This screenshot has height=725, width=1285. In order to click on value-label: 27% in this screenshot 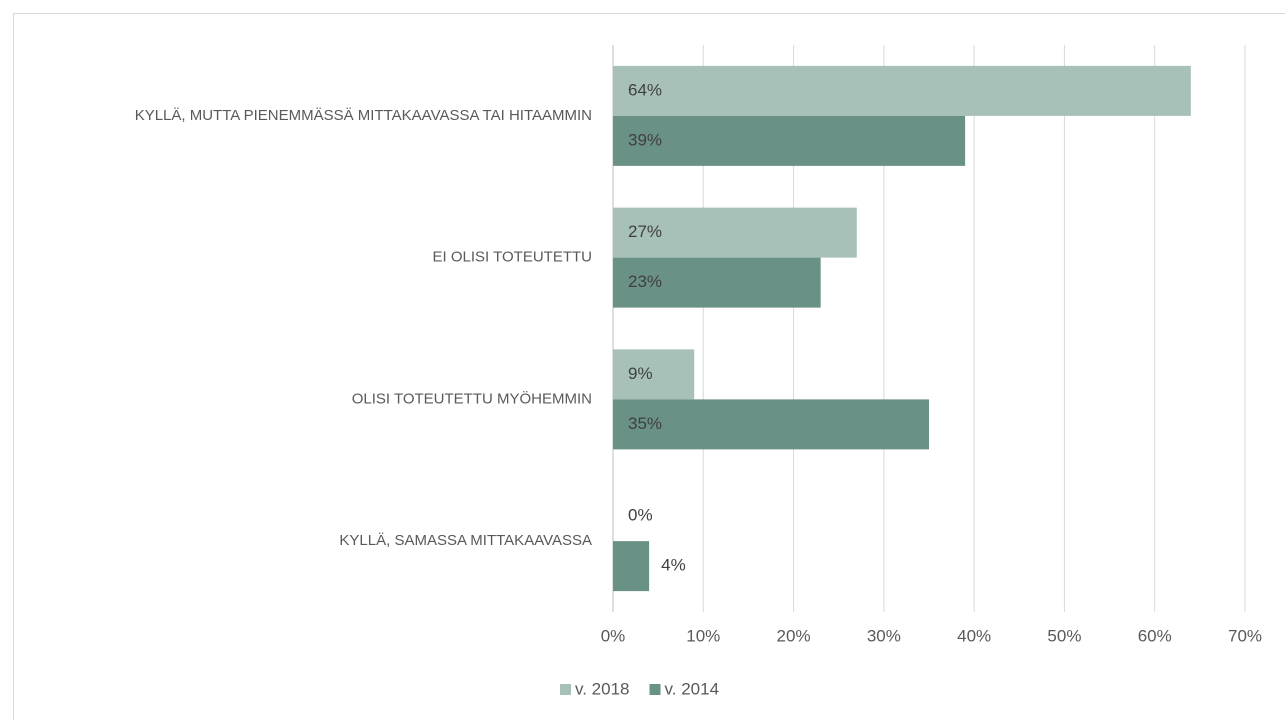, I will do `click(645, 231)`.